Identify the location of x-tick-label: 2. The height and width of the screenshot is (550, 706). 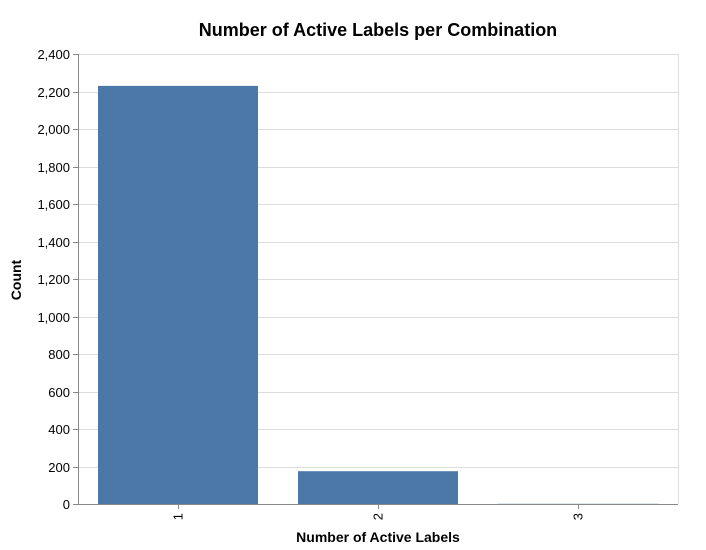
(378, 516).